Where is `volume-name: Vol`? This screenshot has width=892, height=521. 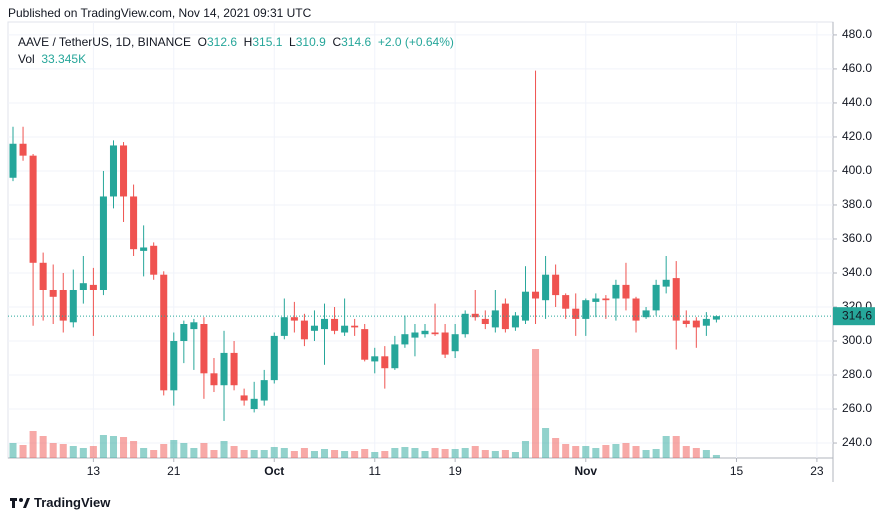
volume-name: Vol is located at coordinates (26, 59).